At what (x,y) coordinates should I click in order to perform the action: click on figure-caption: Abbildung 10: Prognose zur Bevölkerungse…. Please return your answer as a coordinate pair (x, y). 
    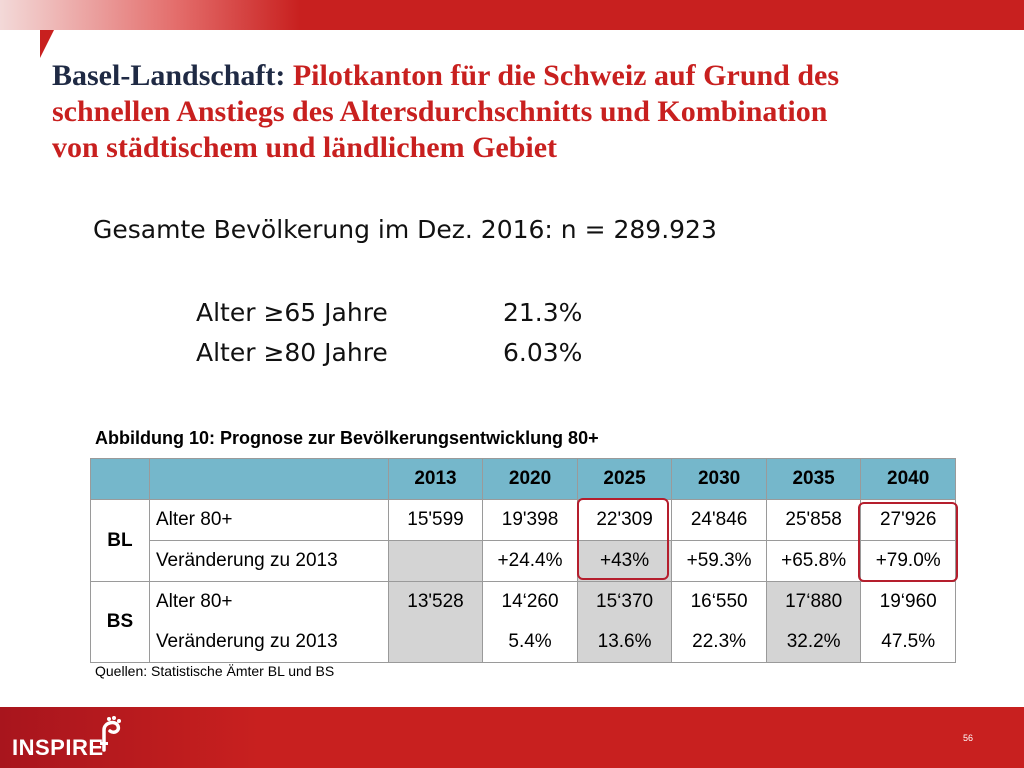
    Looking at the image, I should click on (347, 438).